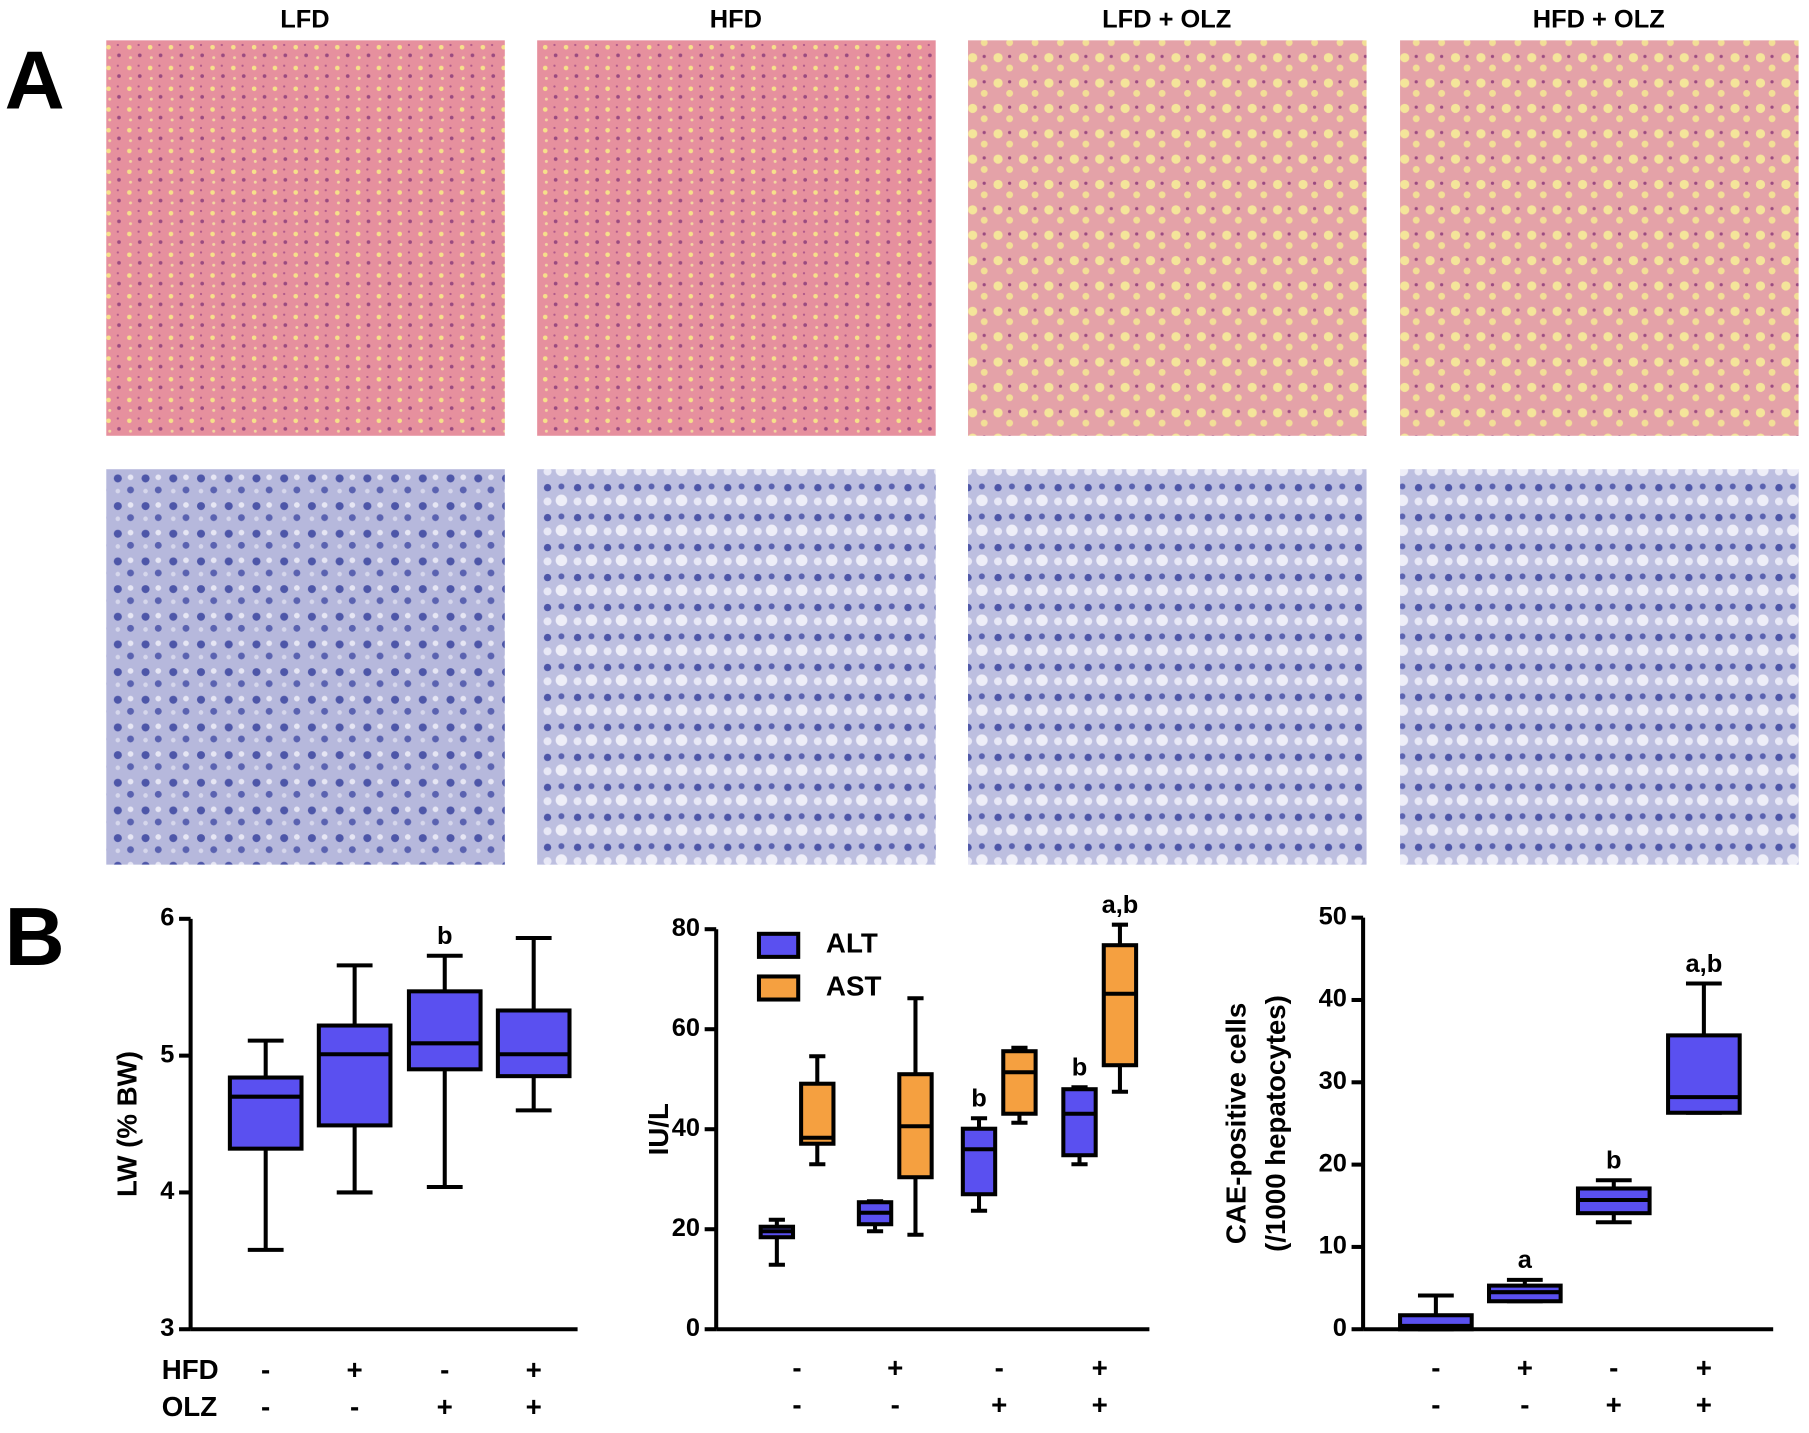  What do you see at coordinates (1166, 19) in the screenshot?
I see `column-title: LFD + OLZ` at bounding box center [1166, 19].